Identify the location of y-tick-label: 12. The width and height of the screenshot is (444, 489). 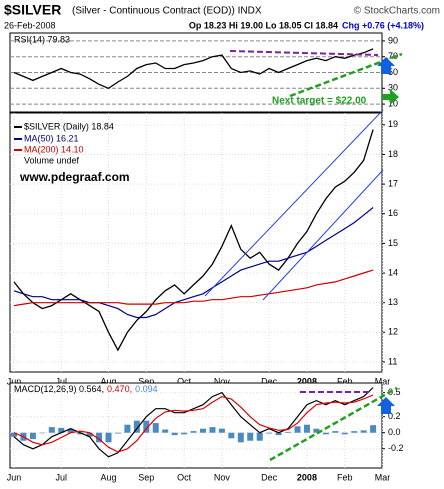
(393, 332).